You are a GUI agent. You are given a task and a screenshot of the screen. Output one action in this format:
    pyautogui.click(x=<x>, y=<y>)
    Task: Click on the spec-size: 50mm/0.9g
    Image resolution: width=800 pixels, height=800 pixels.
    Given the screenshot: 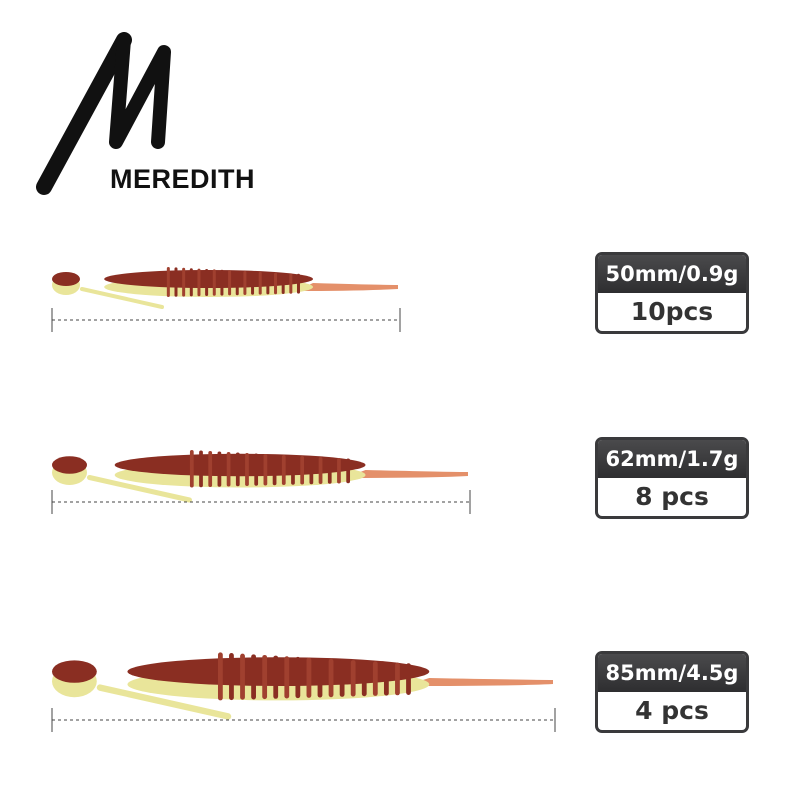 What is the action you would take?
    pyautogui.click(x=672, y=274)
    